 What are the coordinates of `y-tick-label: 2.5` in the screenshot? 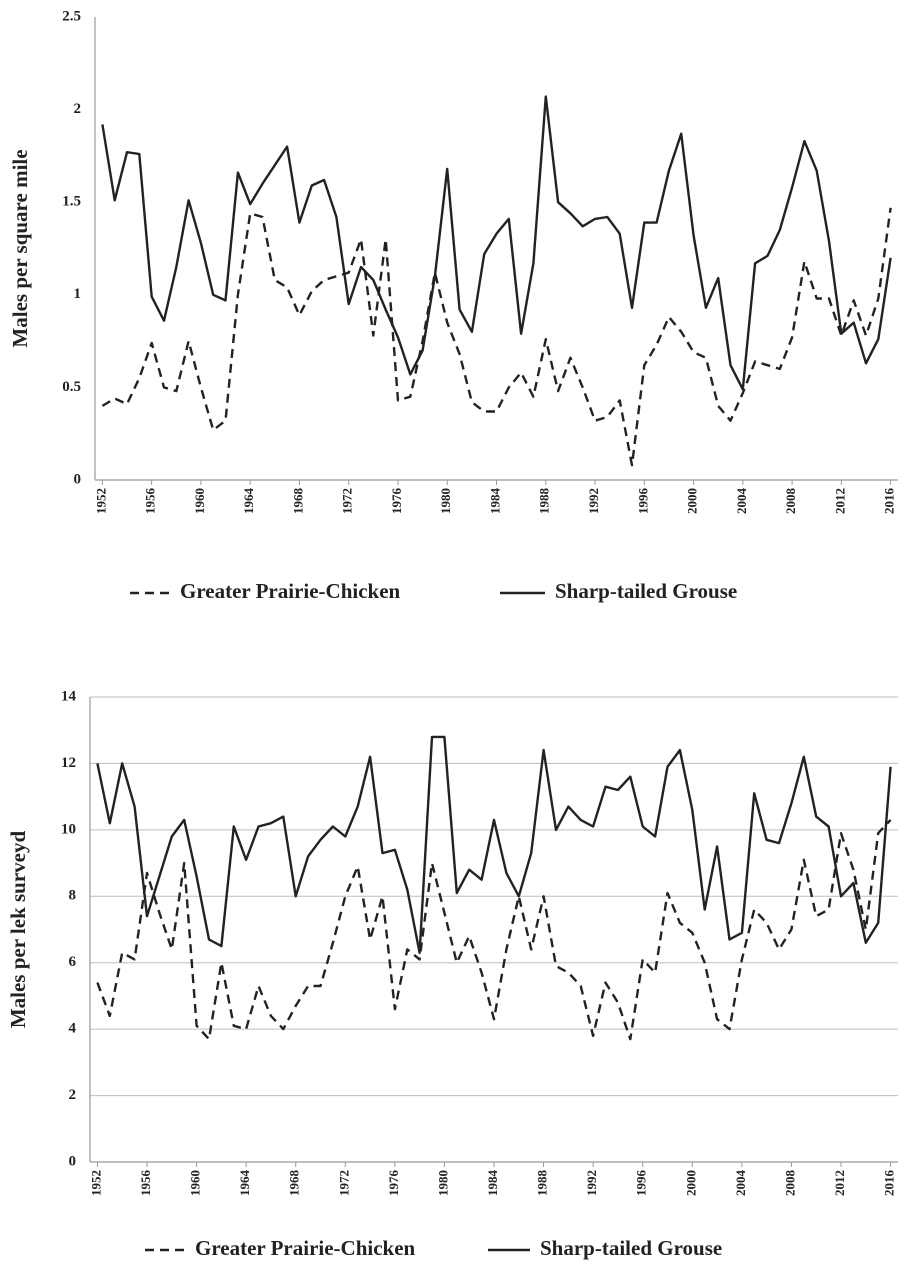 It's located at (71, 16).